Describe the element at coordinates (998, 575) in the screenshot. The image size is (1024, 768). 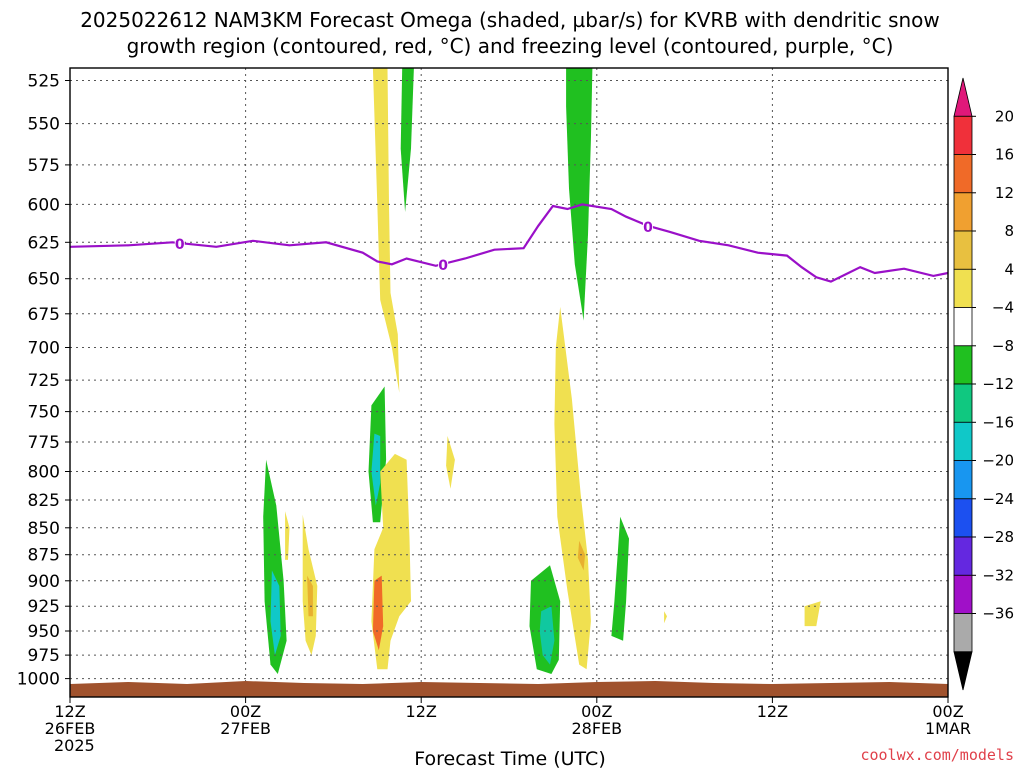
I see `colorbar-label-12: −32` at that location.